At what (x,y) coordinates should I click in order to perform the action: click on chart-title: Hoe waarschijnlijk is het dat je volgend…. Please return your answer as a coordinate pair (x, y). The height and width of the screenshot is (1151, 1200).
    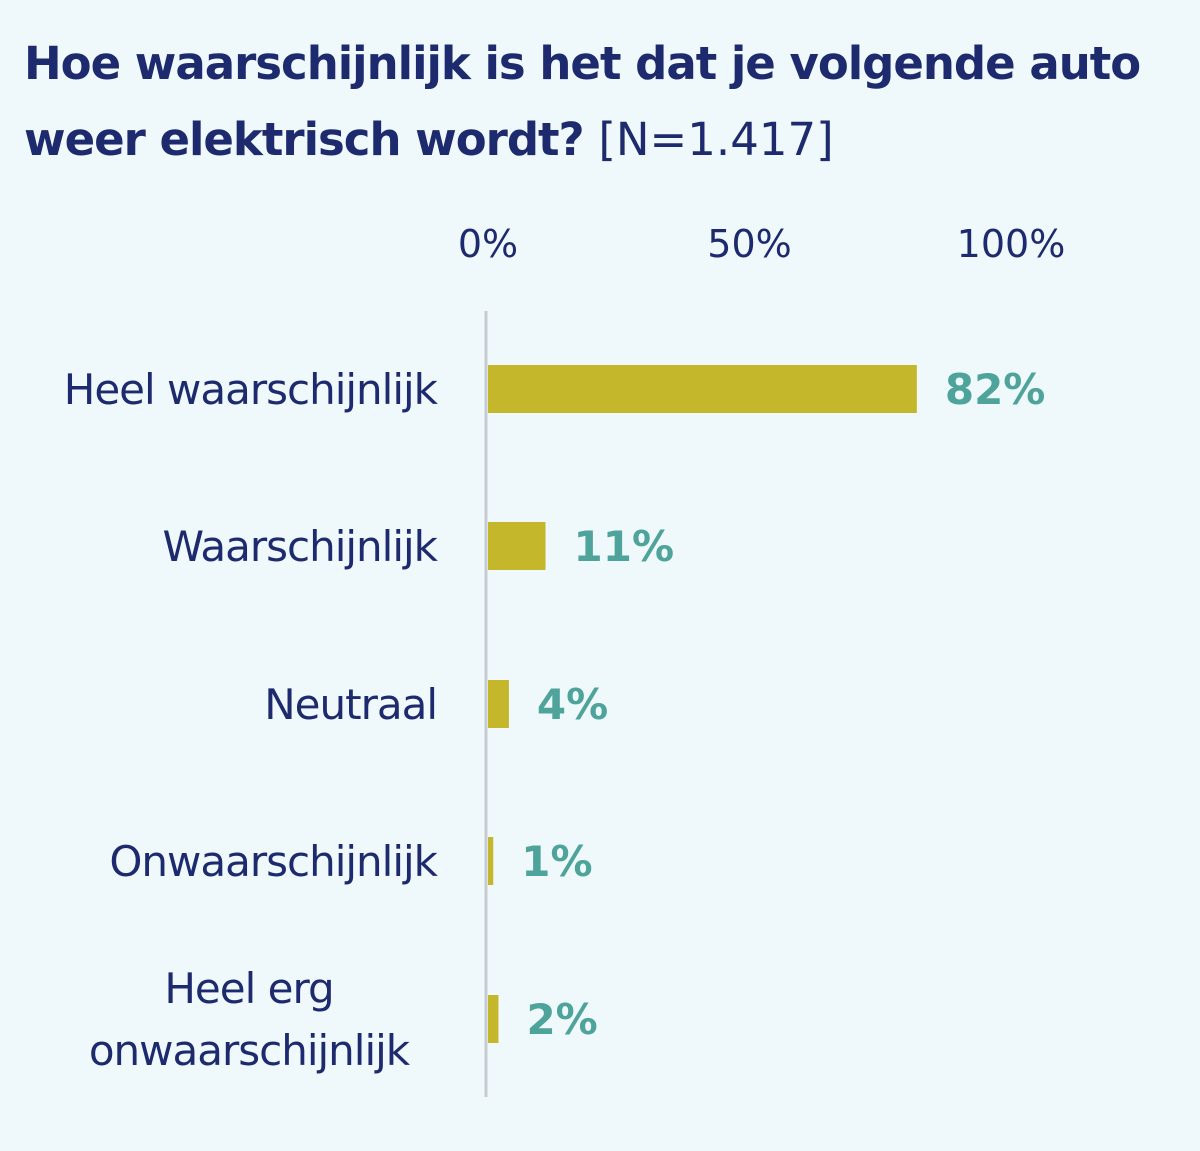
    Looking at the image, I should click on (599, 102).